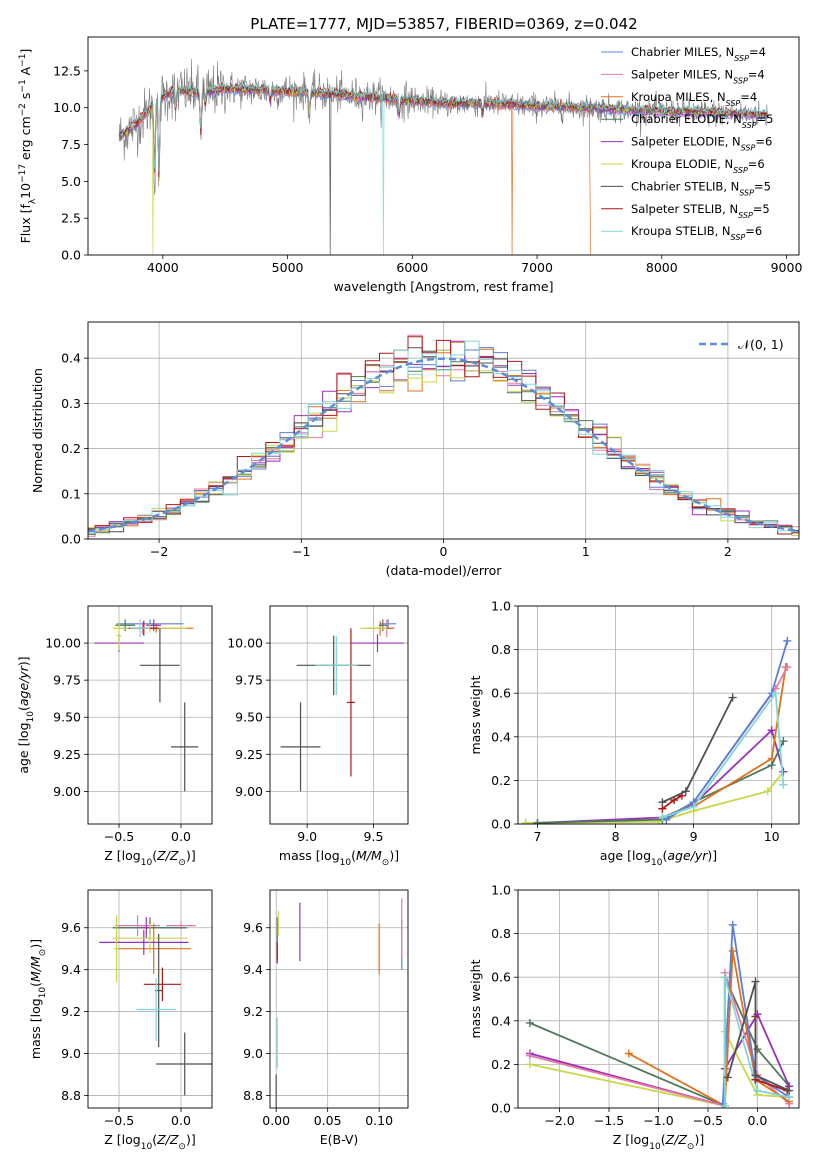 The width and height of the screenshot is (819, 1170). I want to click on x-tick-label: 8000, so click(662, 267).